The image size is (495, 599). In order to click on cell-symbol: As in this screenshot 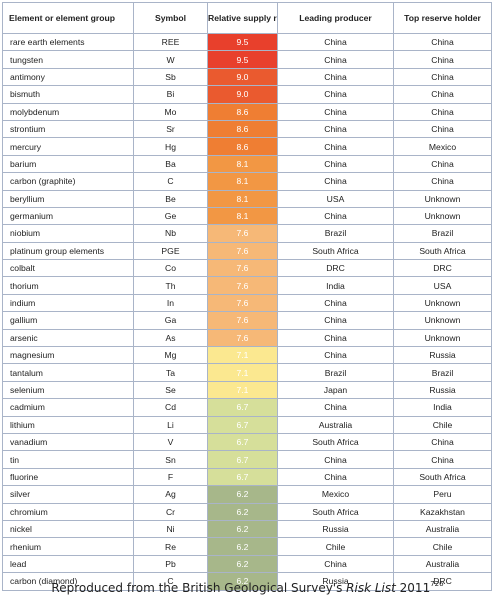, I will do `click(170, 338)`.